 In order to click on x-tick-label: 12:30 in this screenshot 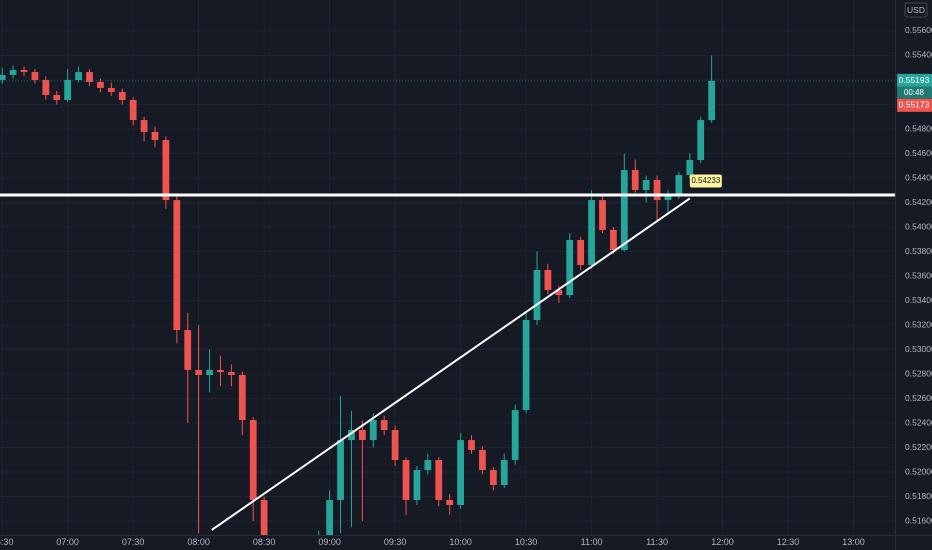, I will do `click(788, 542)`.